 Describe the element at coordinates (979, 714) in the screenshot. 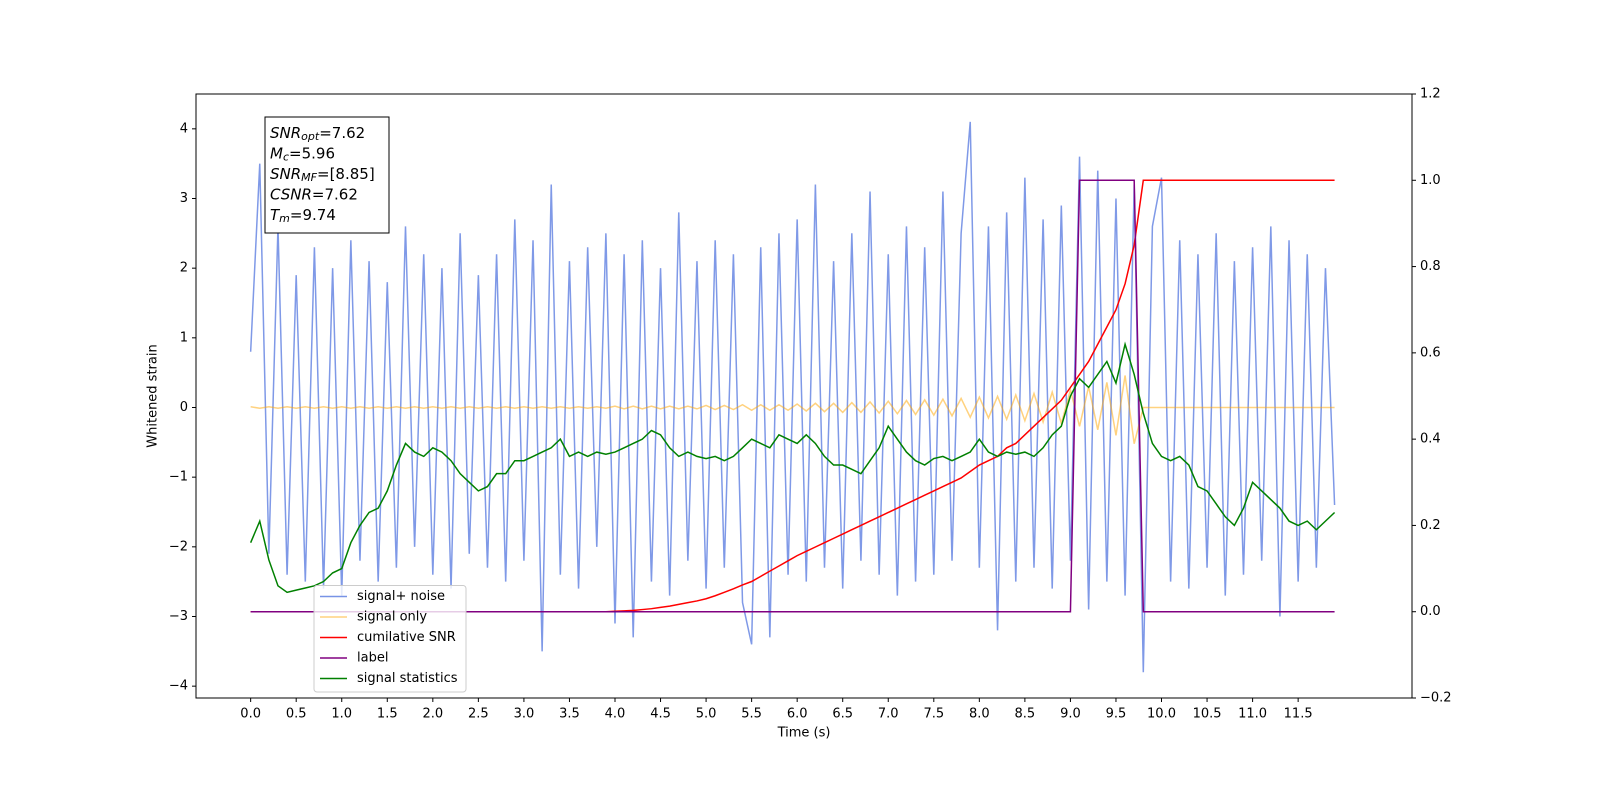

I see `x-tick-label: 8.0` at that location.